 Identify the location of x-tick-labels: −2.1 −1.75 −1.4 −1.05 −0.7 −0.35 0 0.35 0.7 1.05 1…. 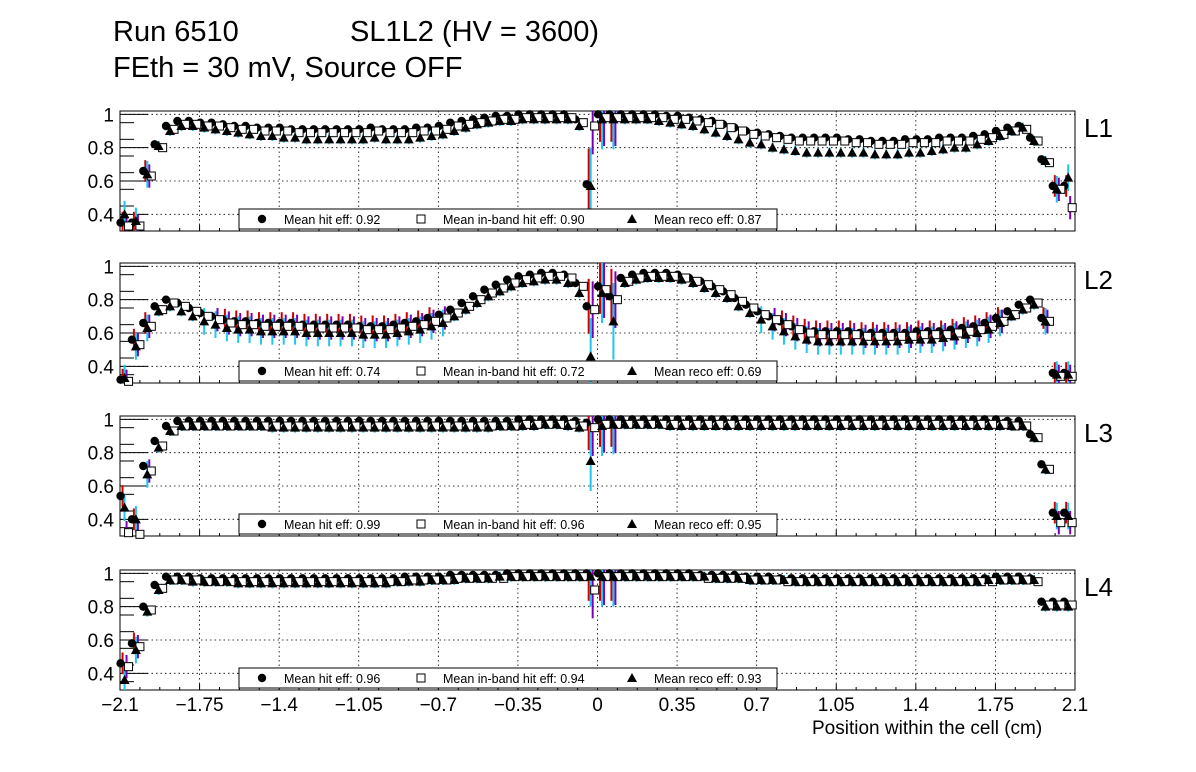
(594, 705).